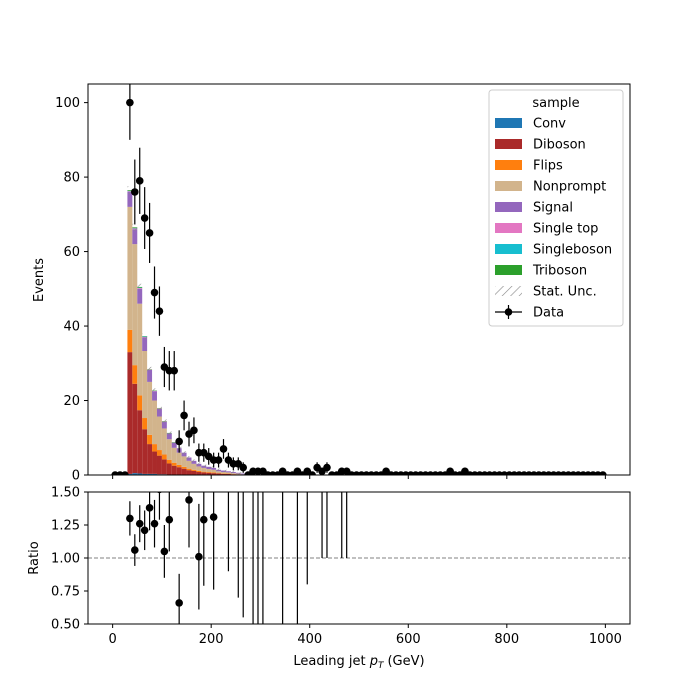 The height and width of the screenshot is (700, 700). Describe the element at coordinates (359, 477) in the screenshot. I see `main-x-ticks` at that location.